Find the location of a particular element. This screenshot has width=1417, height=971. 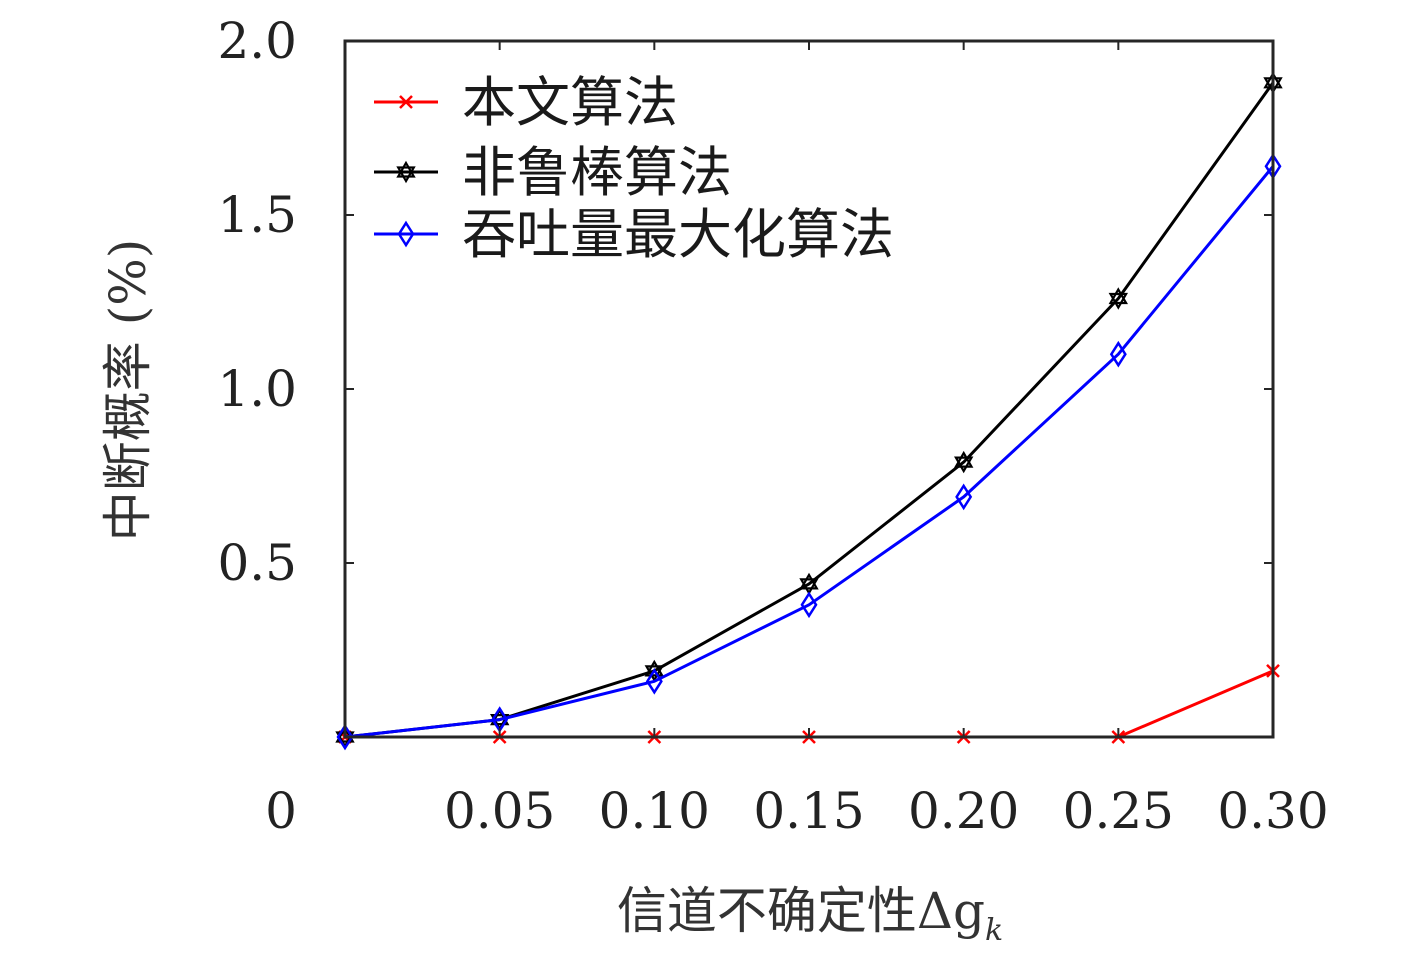

legend-label: 非鲁棒算法 is located at coordinates (597, 172).